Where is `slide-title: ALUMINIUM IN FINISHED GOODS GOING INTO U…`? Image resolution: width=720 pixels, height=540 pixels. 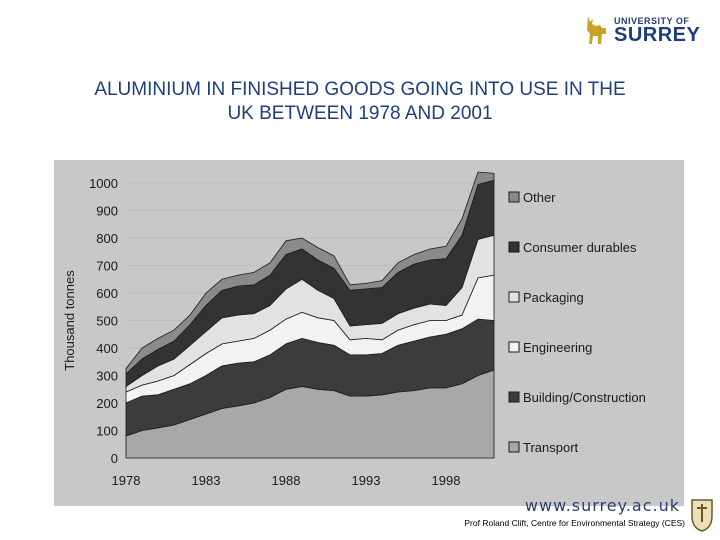
slide-title: ALUMINIUM IN FINISHED GOODS GOING INTO U… is located at coordinates (360, 102).